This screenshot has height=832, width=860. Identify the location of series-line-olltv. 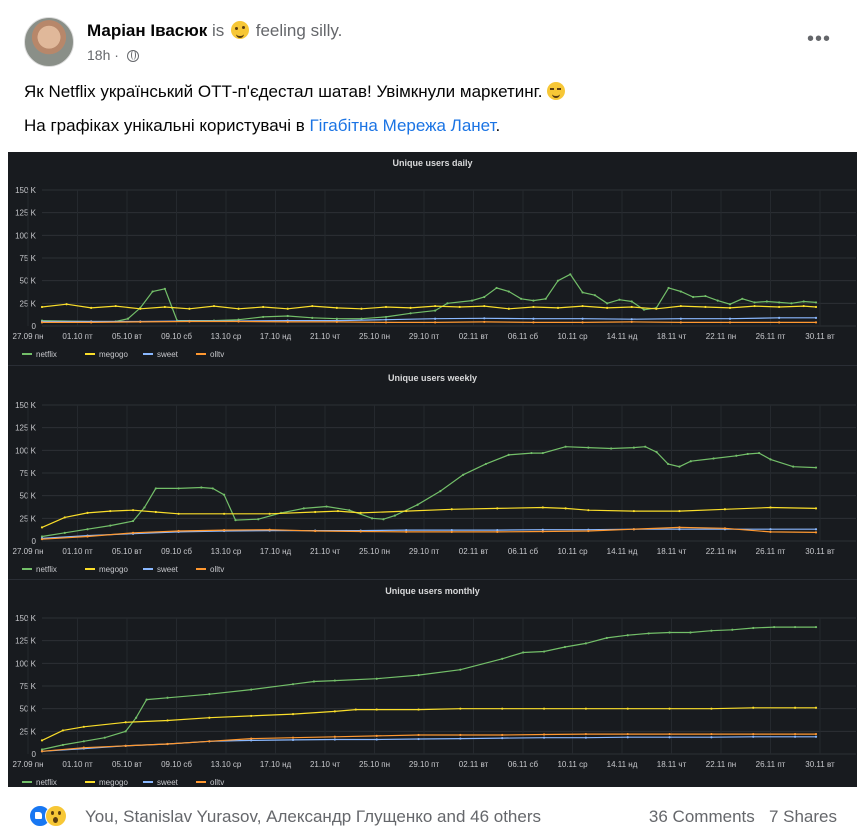
(429, 533).